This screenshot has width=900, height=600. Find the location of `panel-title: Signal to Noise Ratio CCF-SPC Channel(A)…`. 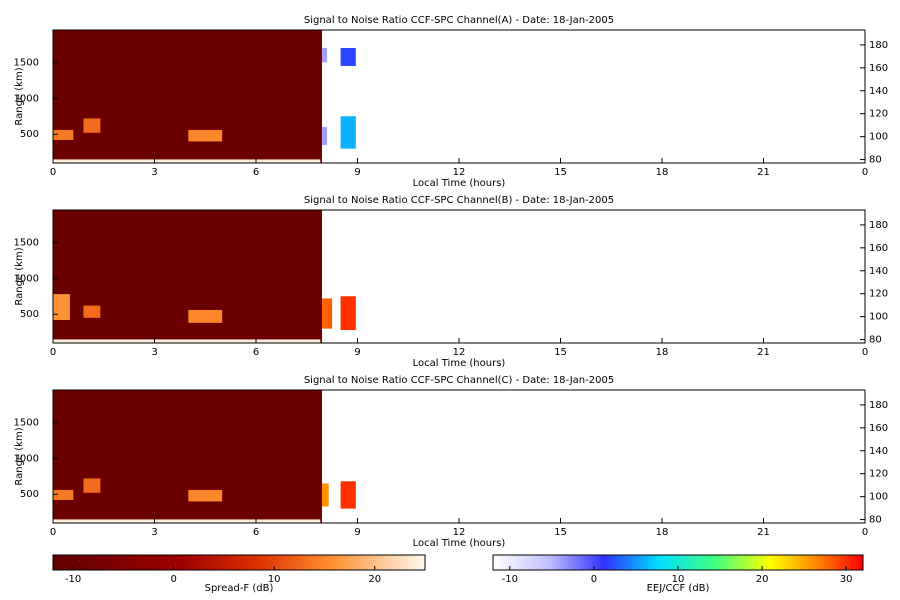

panel-title: Signal to Noise Ratio CCF-SPC Channel(A)… is located at coordinates (459, 20).